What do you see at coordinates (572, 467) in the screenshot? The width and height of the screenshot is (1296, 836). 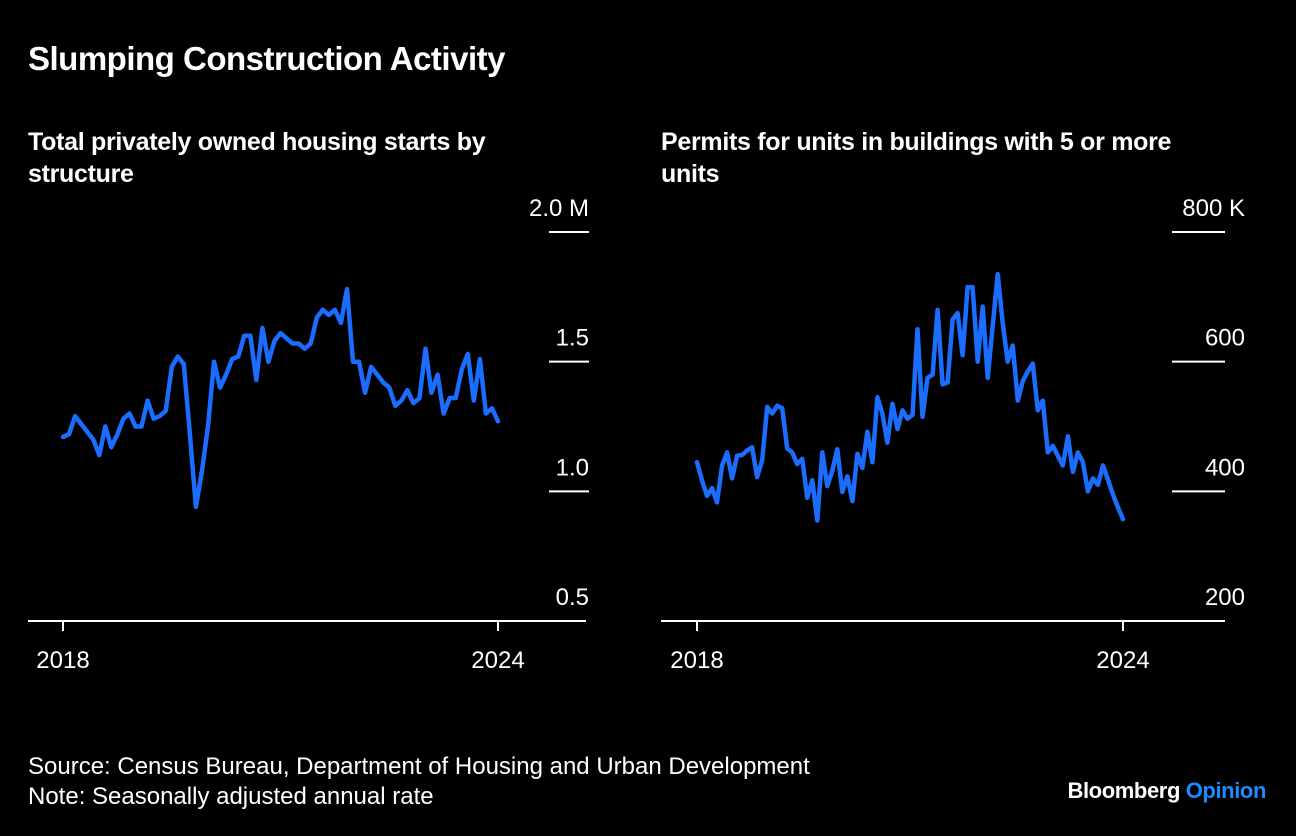 I see `y-tick-label: 1.0` at bounding box center [572, 467].